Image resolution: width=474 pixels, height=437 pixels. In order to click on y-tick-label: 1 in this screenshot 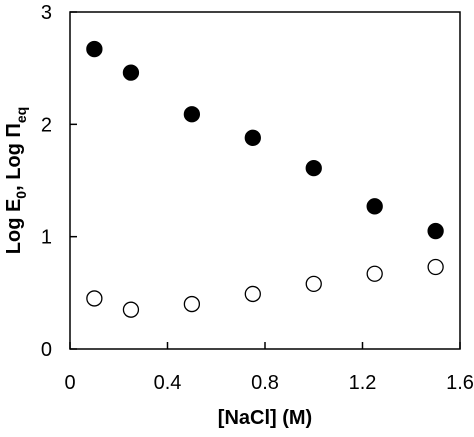, I will do `click(46, 238)`.